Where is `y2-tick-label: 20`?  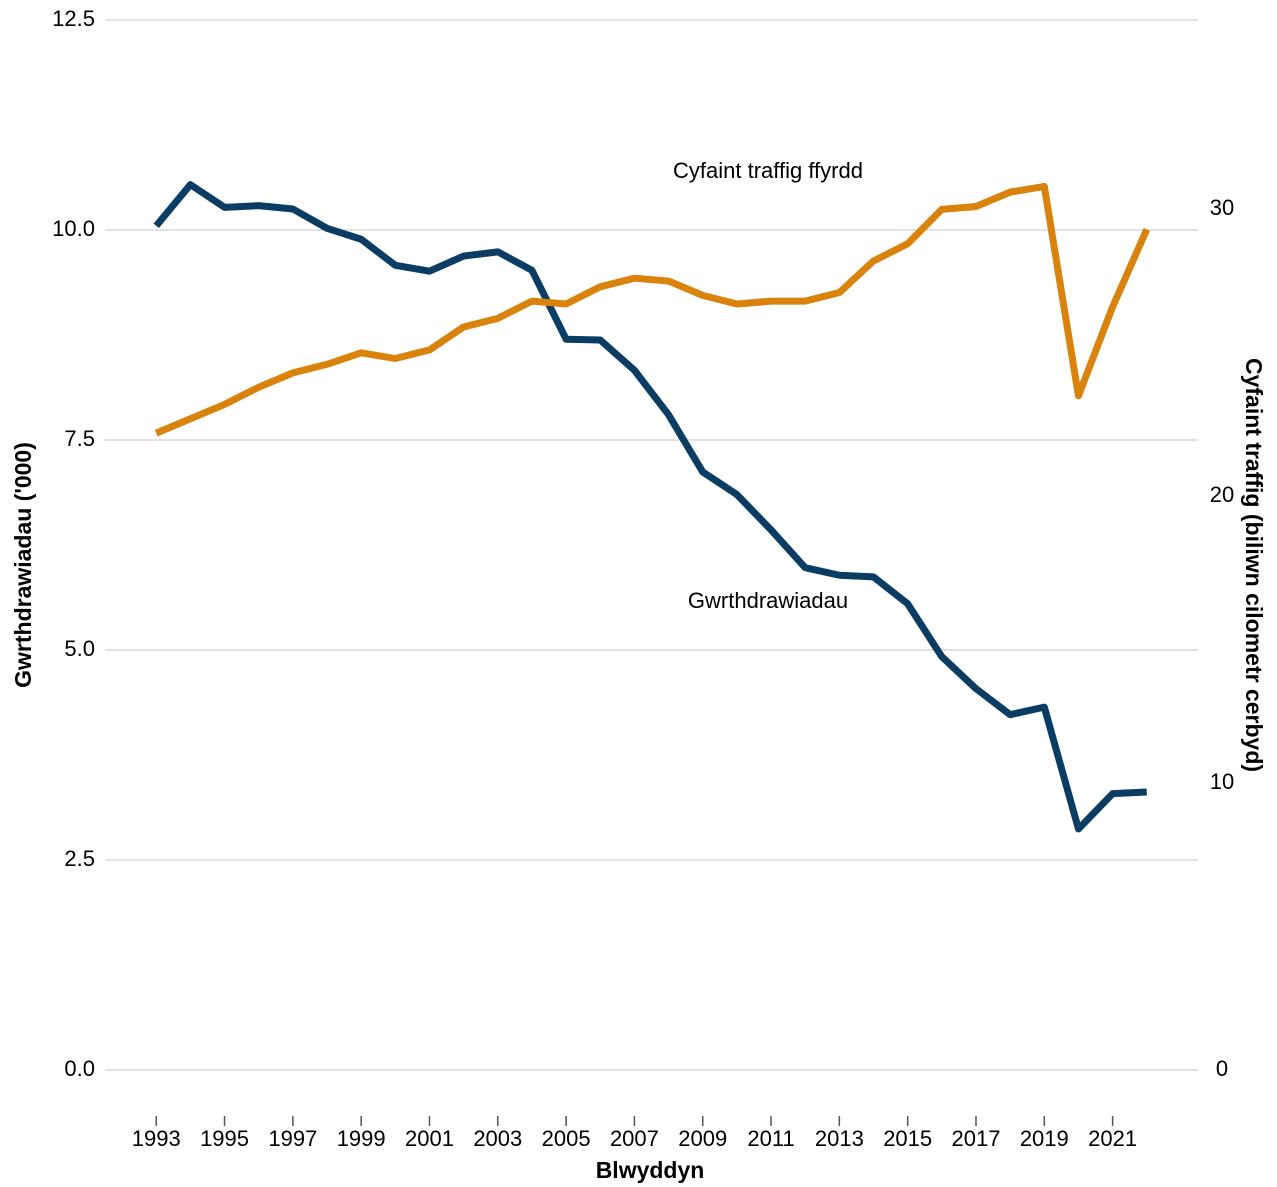 y2-tick-label: 20 is located at coordinates (1222, 494).